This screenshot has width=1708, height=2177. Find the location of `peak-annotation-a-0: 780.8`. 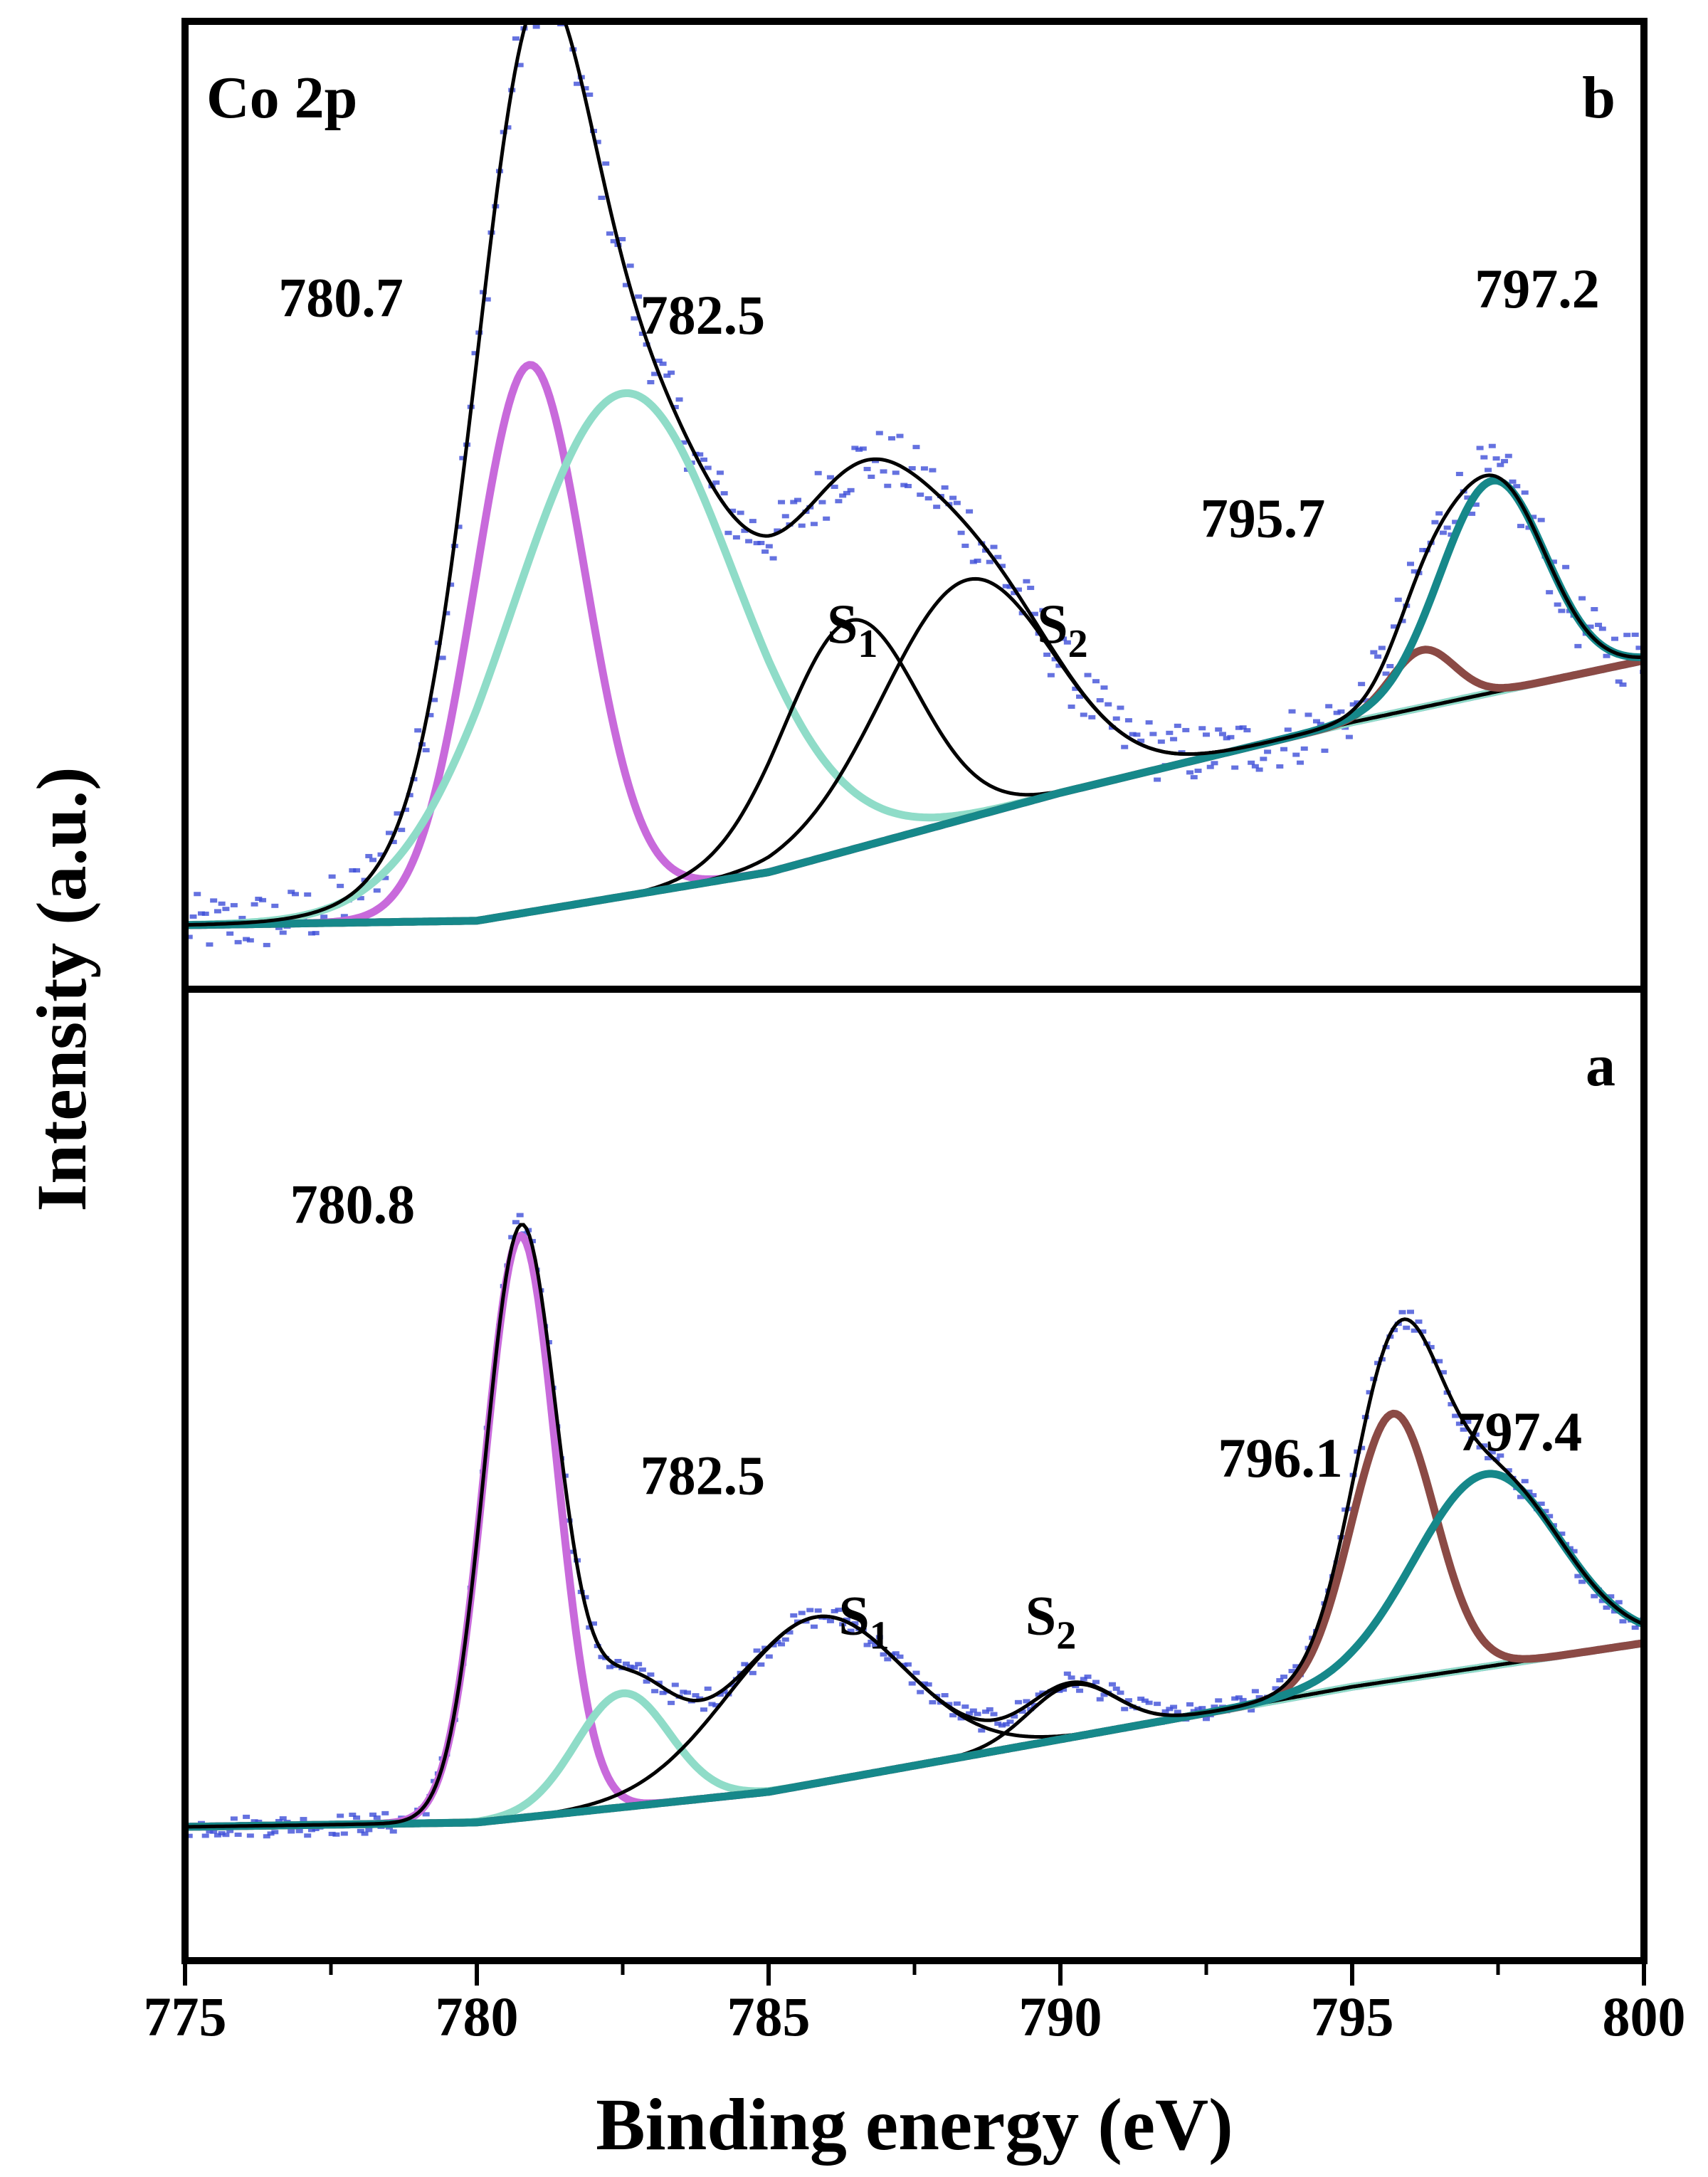

peak-annotation-a-0: 780.8 is located at coordinates (352, 1204).